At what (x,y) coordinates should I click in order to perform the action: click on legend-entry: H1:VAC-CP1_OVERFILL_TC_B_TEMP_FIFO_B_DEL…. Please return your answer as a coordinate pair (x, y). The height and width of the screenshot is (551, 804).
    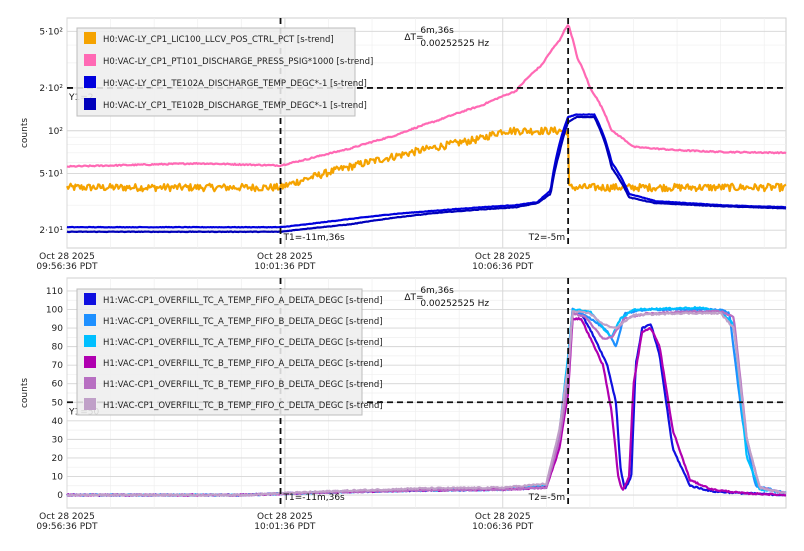
    Looking at the image, I should click on (243, 385).